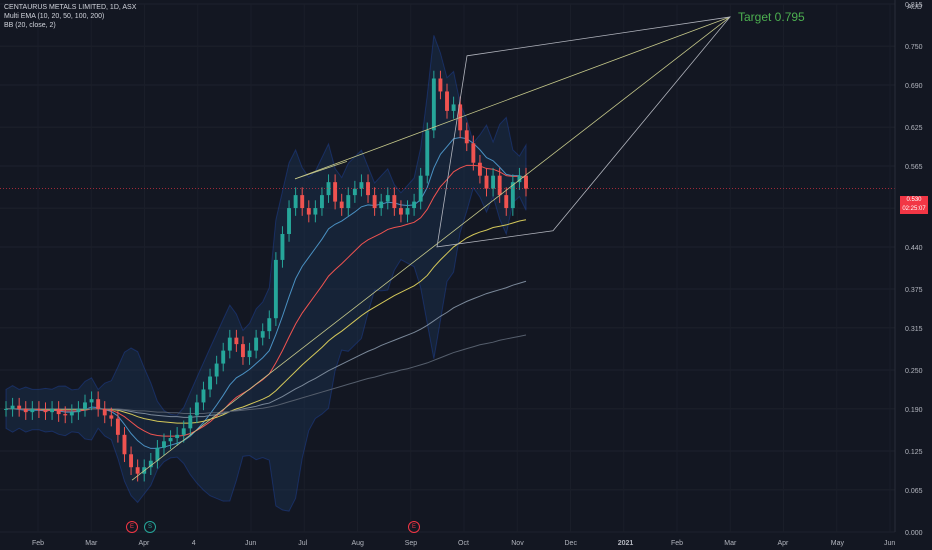 This screenshot has width=932, height=550. What do you see at coordinates (914, 86) in the screenshot?
I see `y-tick-label: 0.690` at bounding box center [914, 86].